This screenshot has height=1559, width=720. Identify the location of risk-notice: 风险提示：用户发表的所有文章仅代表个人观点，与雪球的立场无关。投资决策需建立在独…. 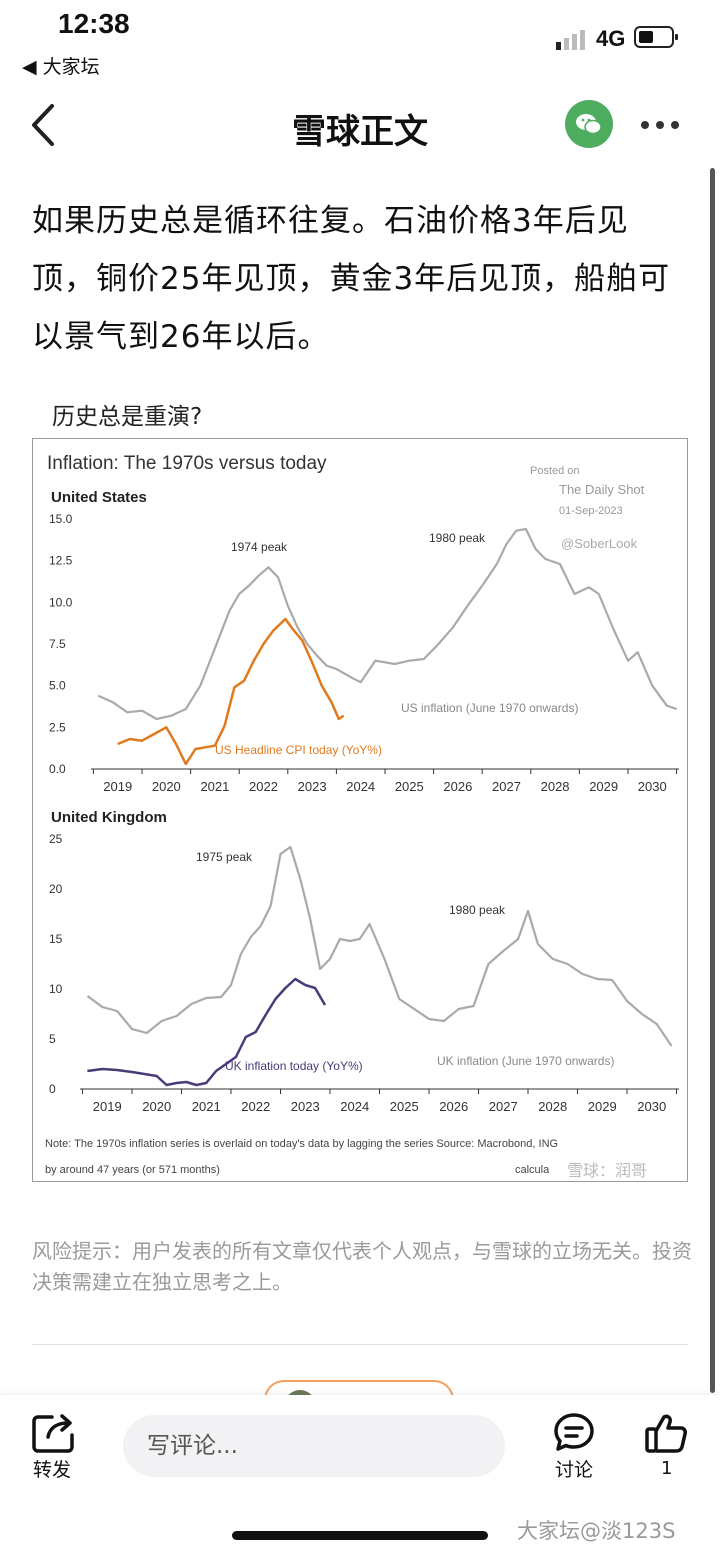
(362, 1266).